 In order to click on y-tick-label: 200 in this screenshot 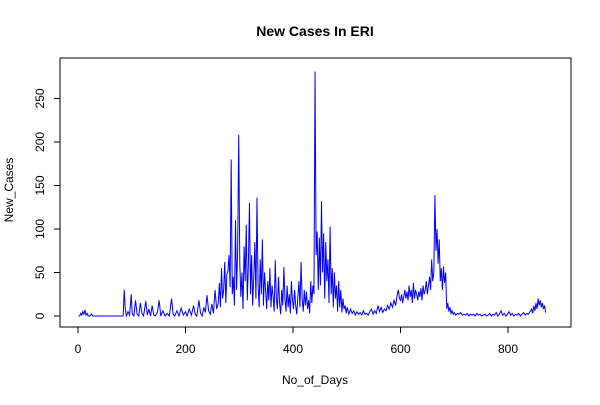, I will do `click(40, 142)`.